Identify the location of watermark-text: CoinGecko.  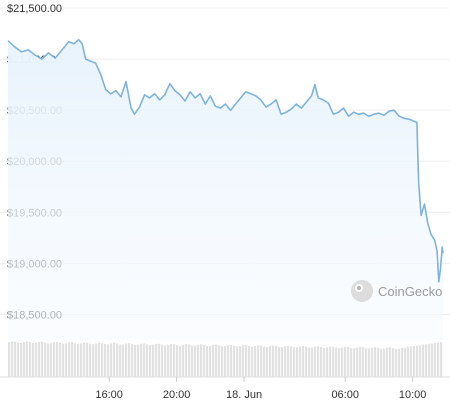
(410, 291).